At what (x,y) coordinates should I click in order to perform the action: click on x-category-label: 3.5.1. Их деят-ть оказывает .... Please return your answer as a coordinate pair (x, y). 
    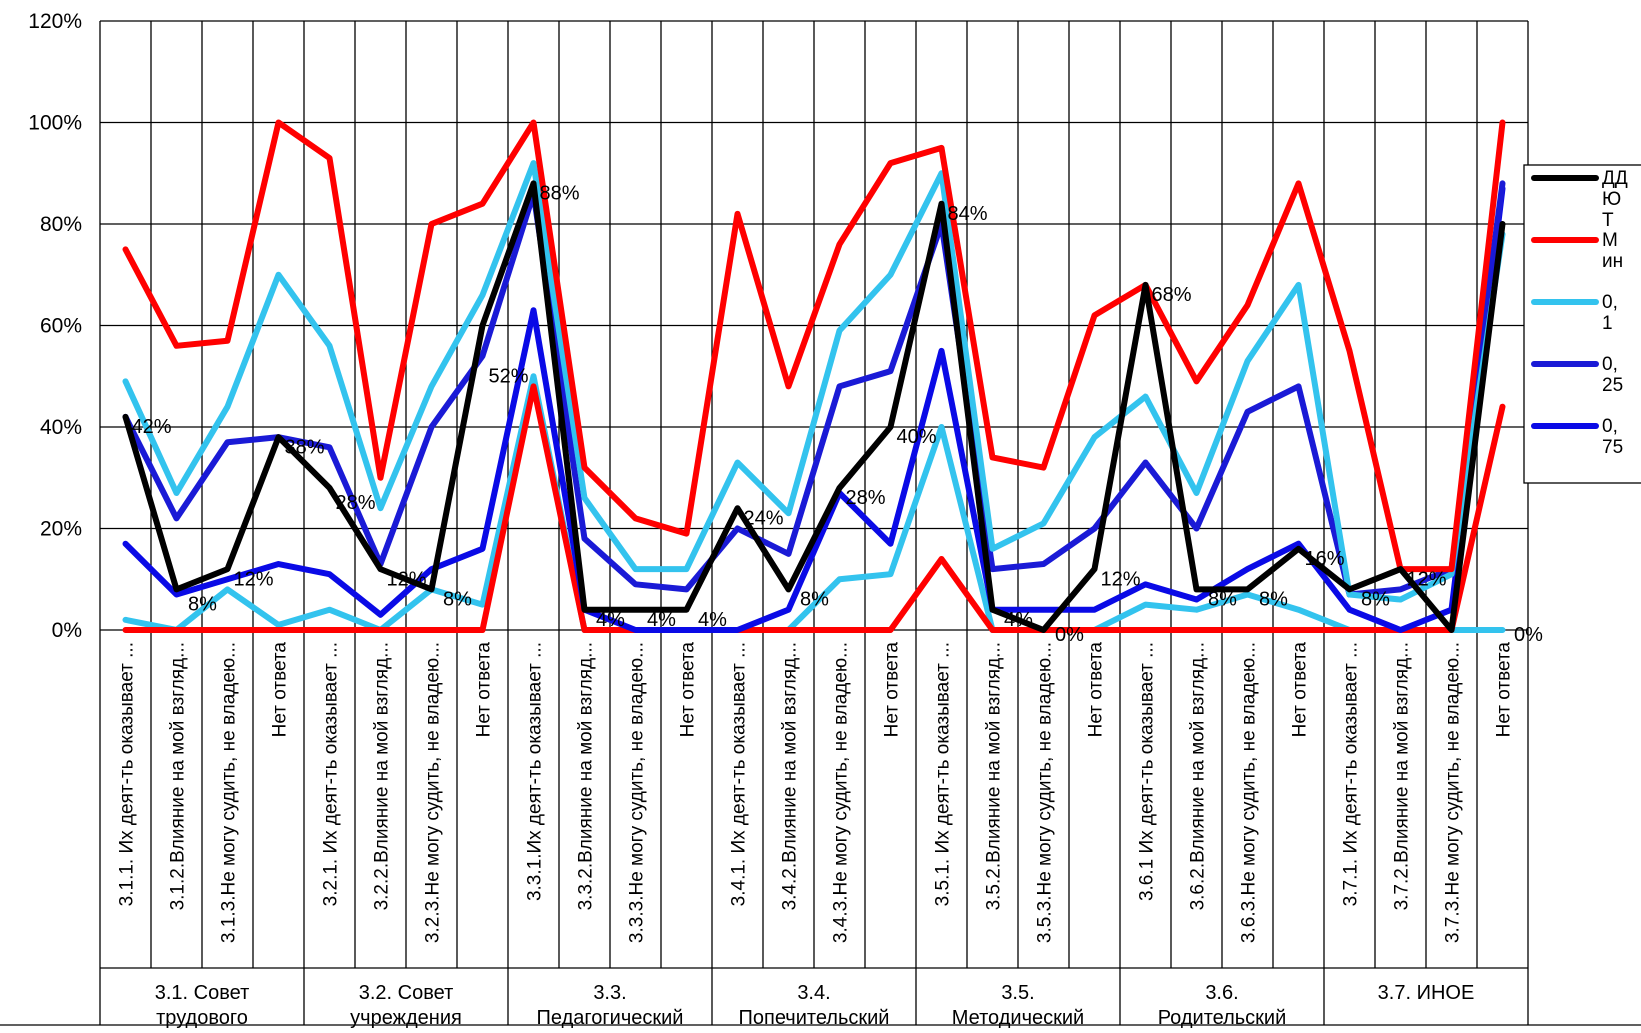
    Looking at the image, I should click on (943, 774).